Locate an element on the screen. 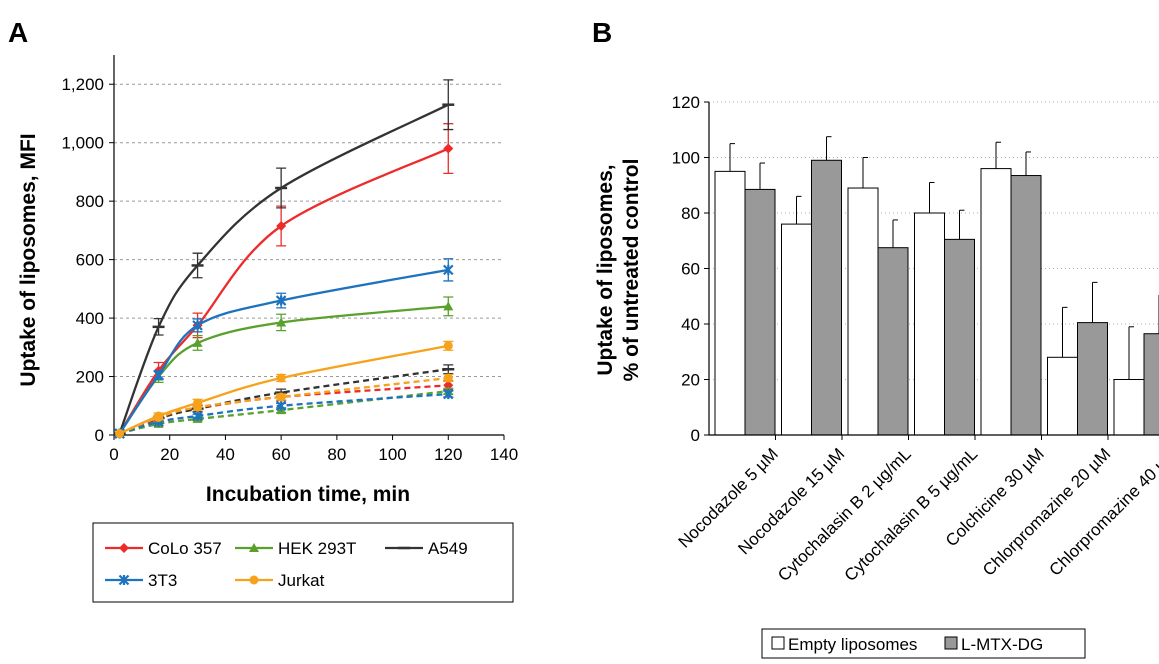  legend-label: Empty liposomes is located at coordinates (852, 644).